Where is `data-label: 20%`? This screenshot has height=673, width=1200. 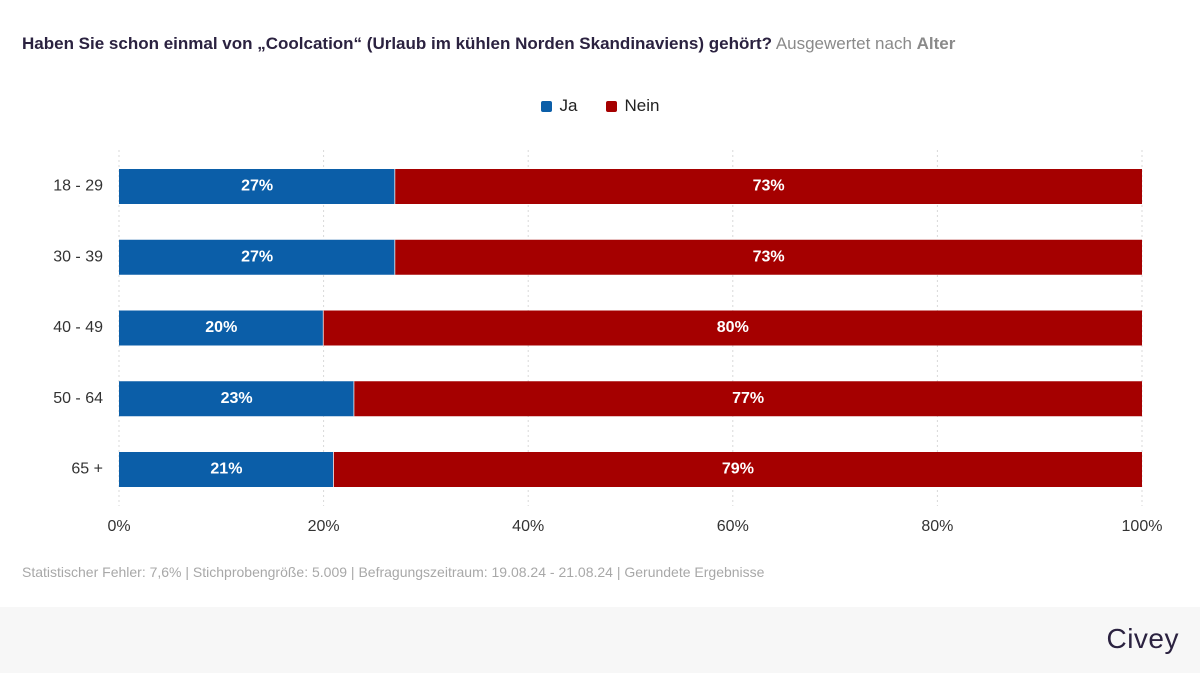 data-label: 20% is located at coordinates (221, 327).